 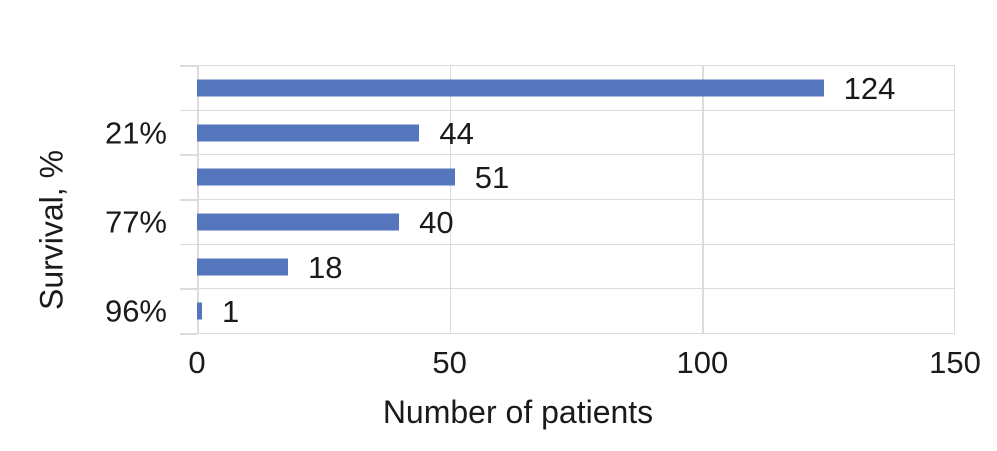 What do you see at coordinates (135, 311) in the screenshot?
I see `category-label: 96%` at bounding box center [135, 311].